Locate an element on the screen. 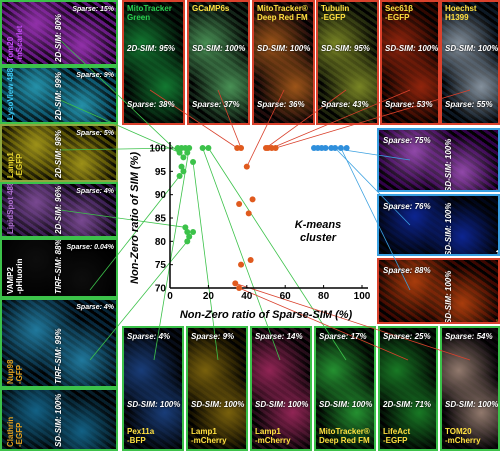 This screenshot has height=451, width=500. sim-ratio-label: 2D-SIM: 98% is located at coordinates (58, 153).